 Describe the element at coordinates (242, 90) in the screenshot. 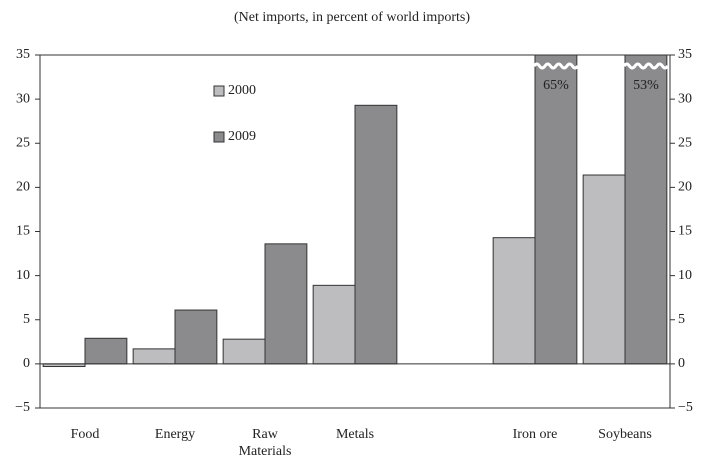

I see `legend-label: 2000` at that location.